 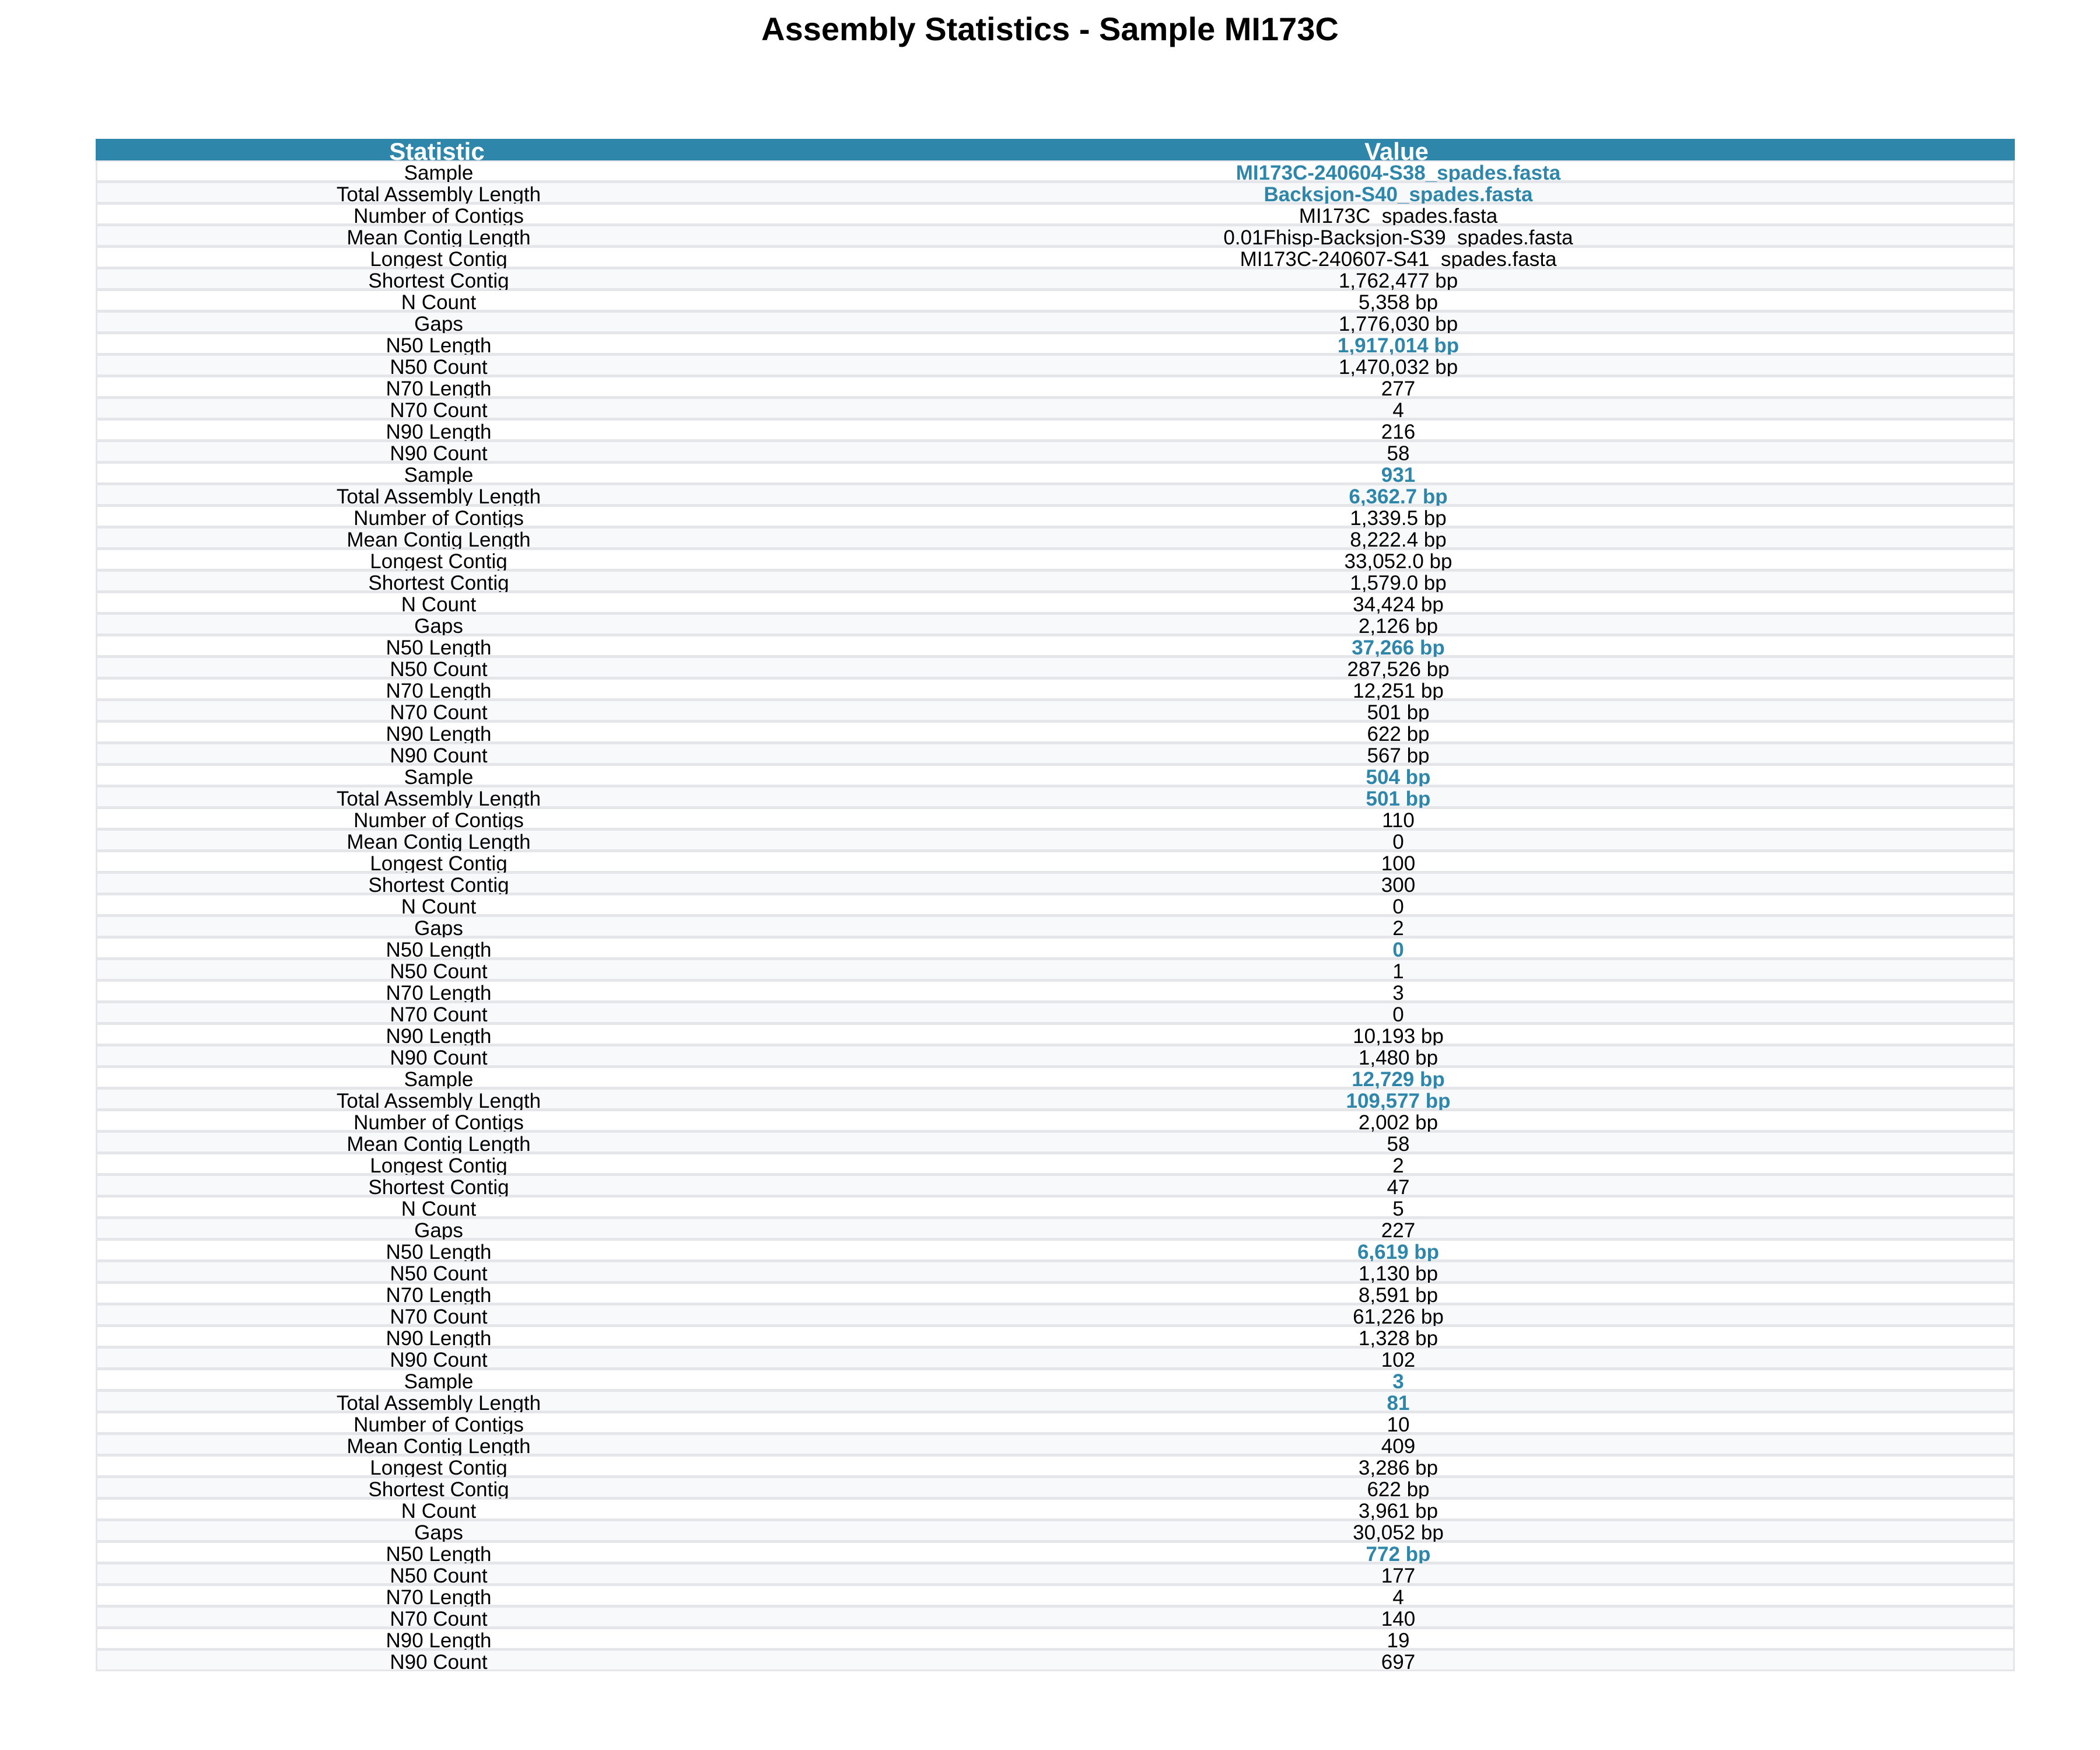 What do you see at coordinates (1396, 149) in the screenshot?
I see `column-header-value: Value` at bounding box center [1396, 149].